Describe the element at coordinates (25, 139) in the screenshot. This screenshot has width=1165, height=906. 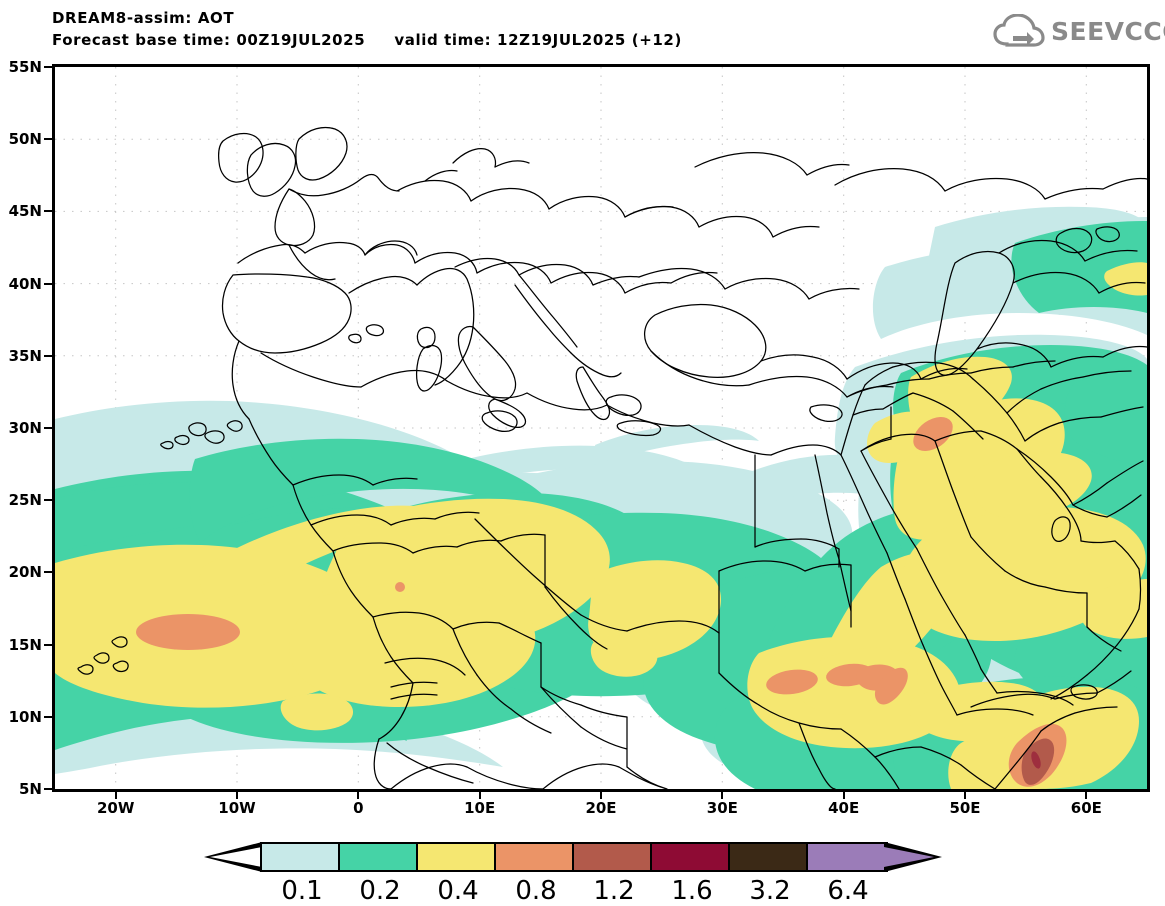
I see `y-tick-label: 50N` at that location.